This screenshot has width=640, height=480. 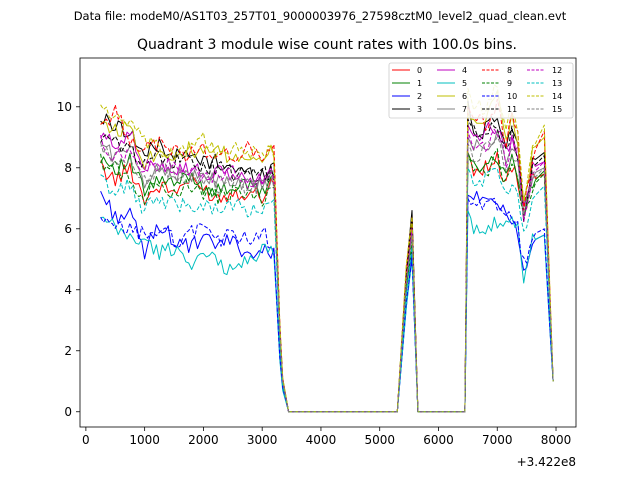 I want to click on legend-label-6: 6, so click(x=464, y=96).